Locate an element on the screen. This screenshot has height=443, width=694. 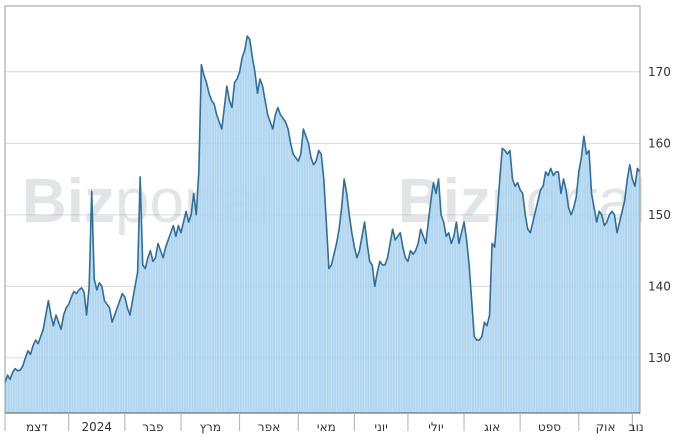
x-month-label-8: אוג is located at coordinates (492, 427).